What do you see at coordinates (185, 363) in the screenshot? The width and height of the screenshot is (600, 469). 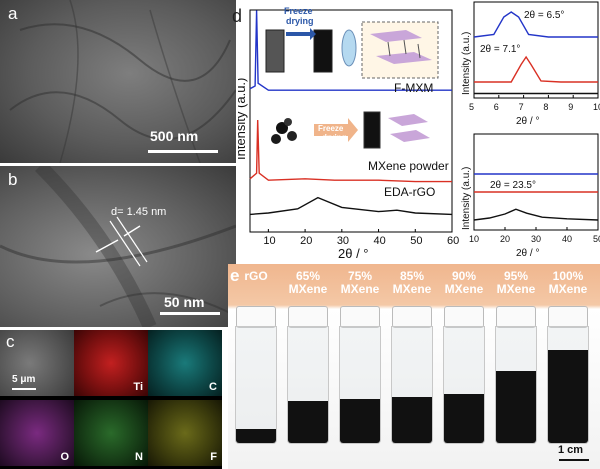 I see `eds-map-c: C` at bounding box center [185, 363].